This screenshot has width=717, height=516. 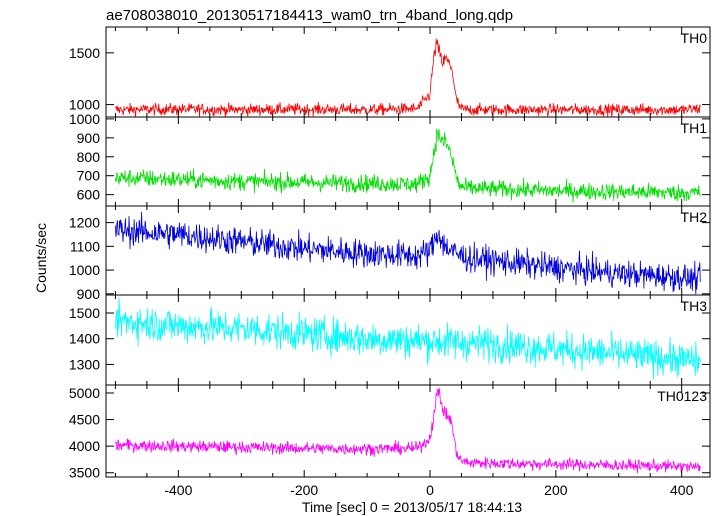 I want to click on x-tick-label: 200, so click(x=556, y=490).